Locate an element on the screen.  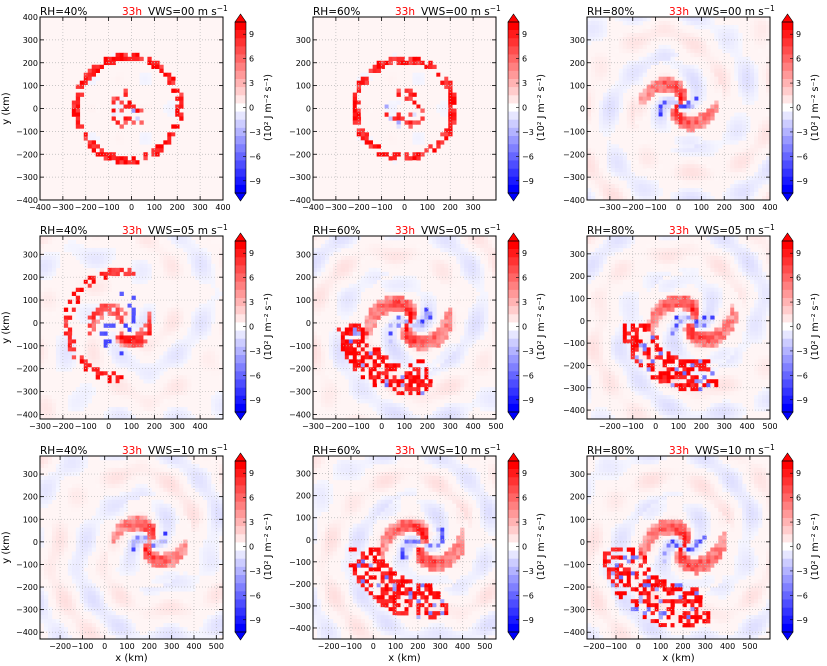
colorbar-label: (10² J m⁻² s⁻¹) is located at coordinates (815, 107).